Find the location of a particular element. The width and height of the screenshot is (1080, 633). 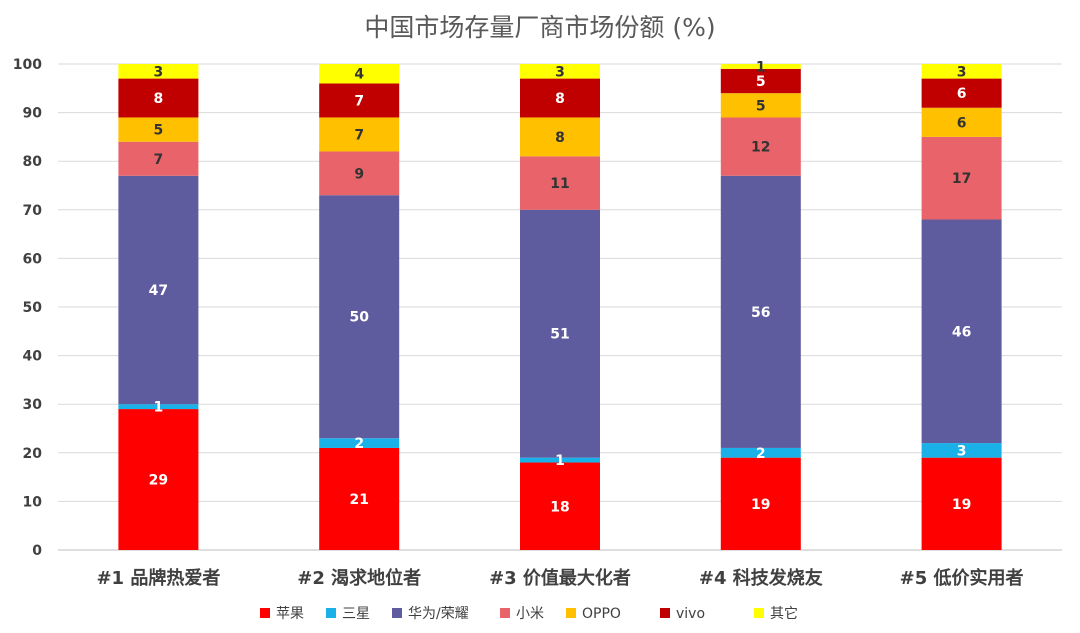

legend-label: 其它 is located at coordinates (784, 613).